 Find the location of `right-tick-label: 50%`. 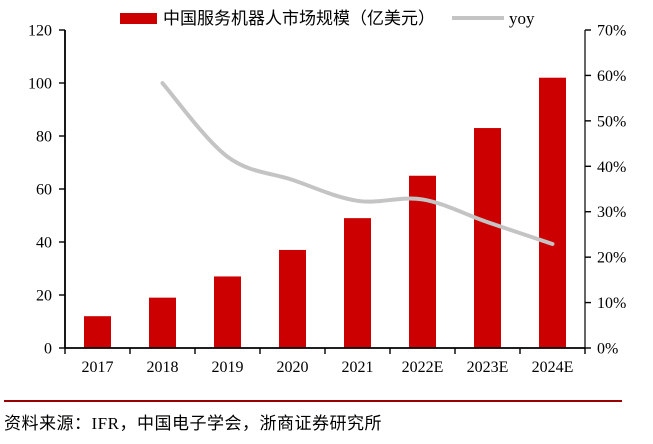

right-tick-label: 50% is located at coordinates (611, 121).